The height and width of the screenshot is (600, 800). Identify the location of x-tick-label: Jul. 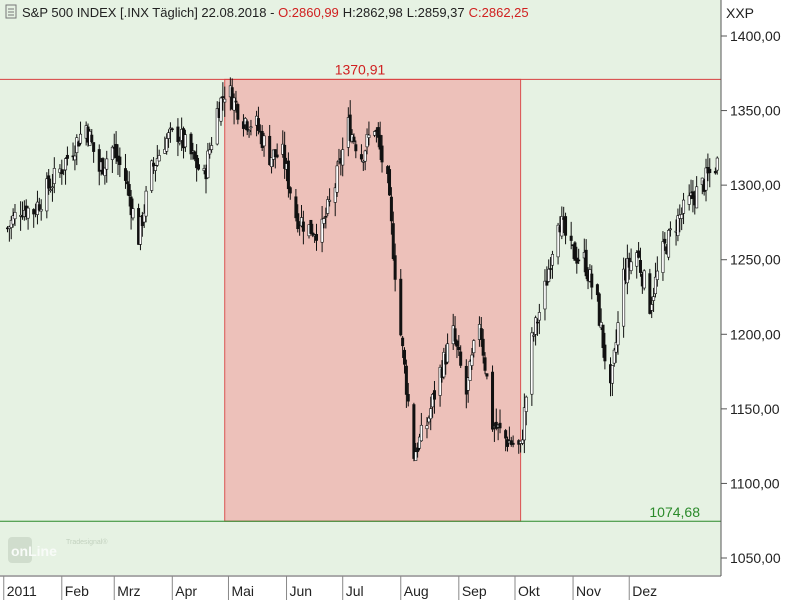
(355, 591).